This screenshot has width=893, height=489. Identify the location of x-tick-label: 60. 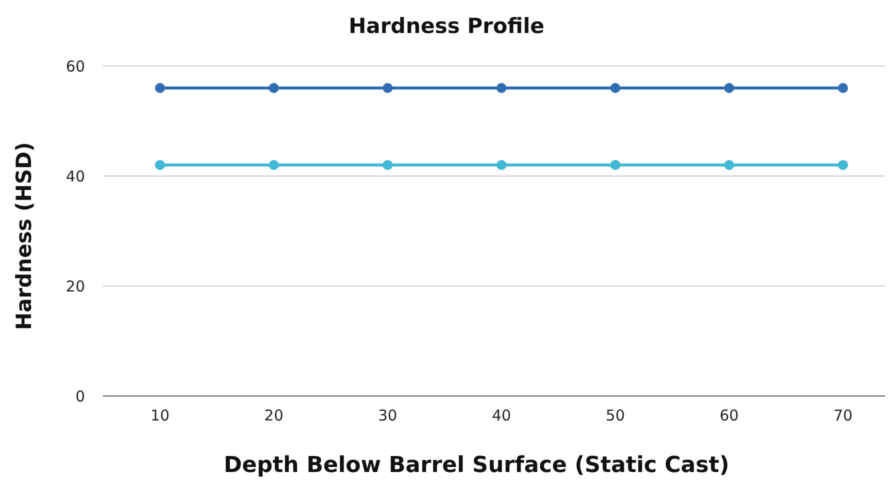
(729, 415).